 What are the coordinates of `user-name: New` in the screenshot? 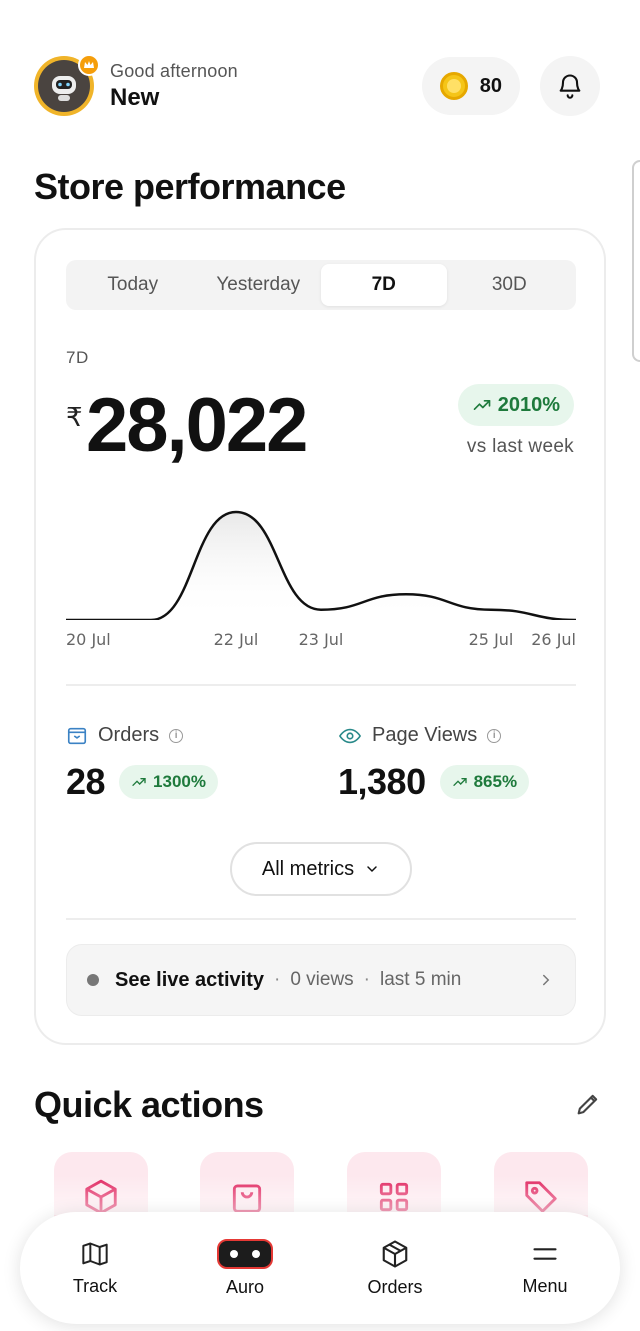 It's located at (135, 97).